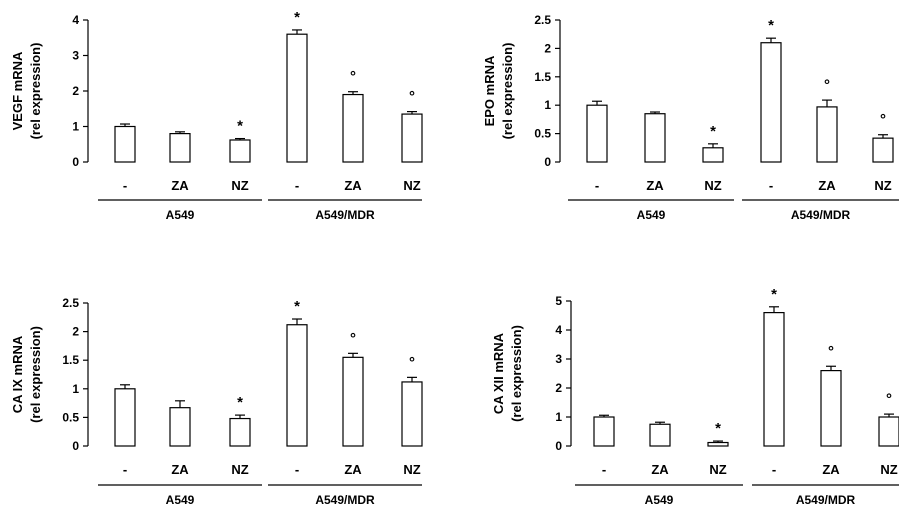 The image size is (899, 510). Describe the element at coordinates (821, 215) in the screenshot. I see `epo-group-label: A549/MDR` at that location.